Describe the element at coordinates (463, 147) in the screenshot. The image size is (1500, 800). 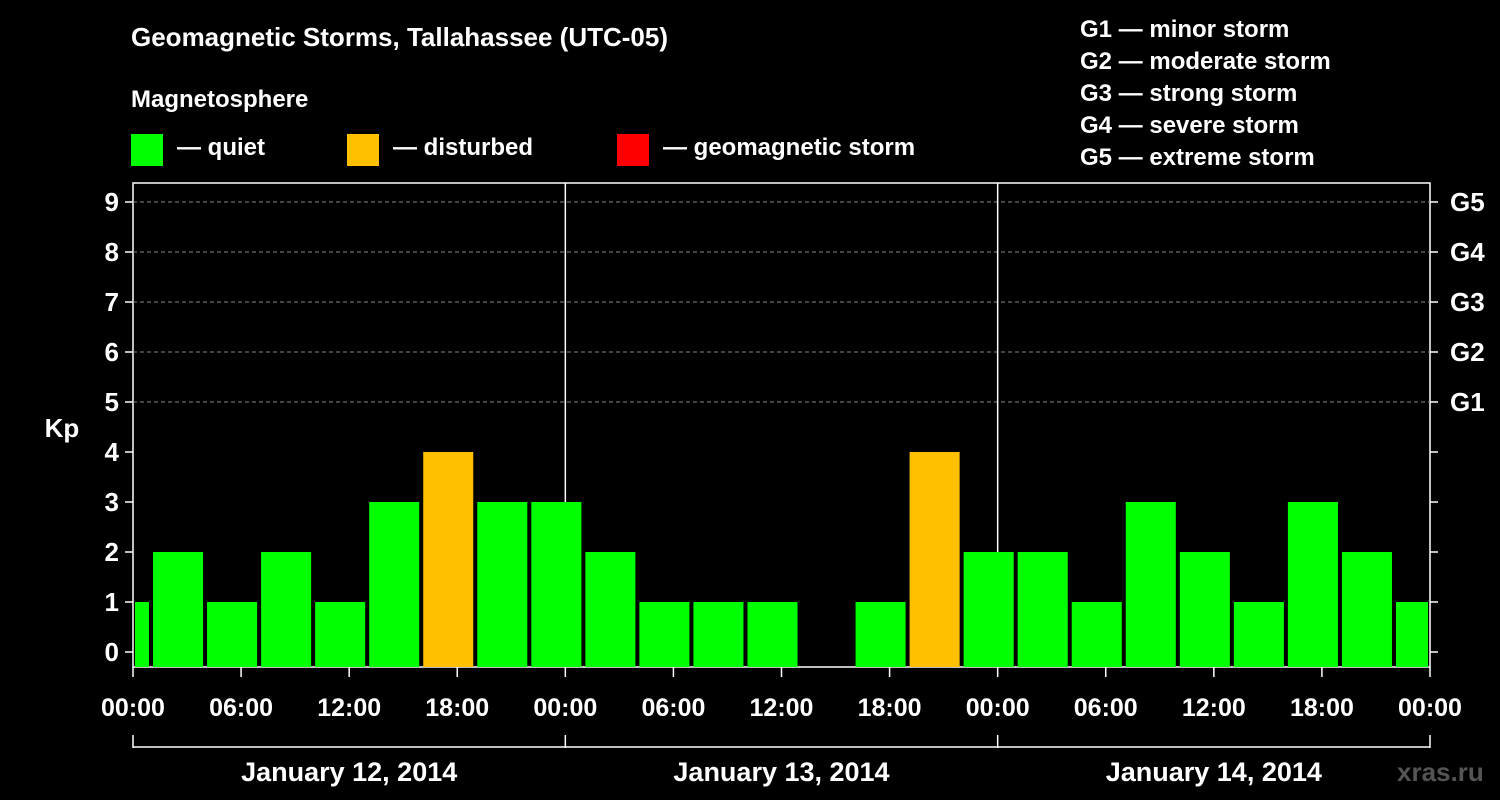
I see `legend-label-disturbed: — disturbed` at that location.